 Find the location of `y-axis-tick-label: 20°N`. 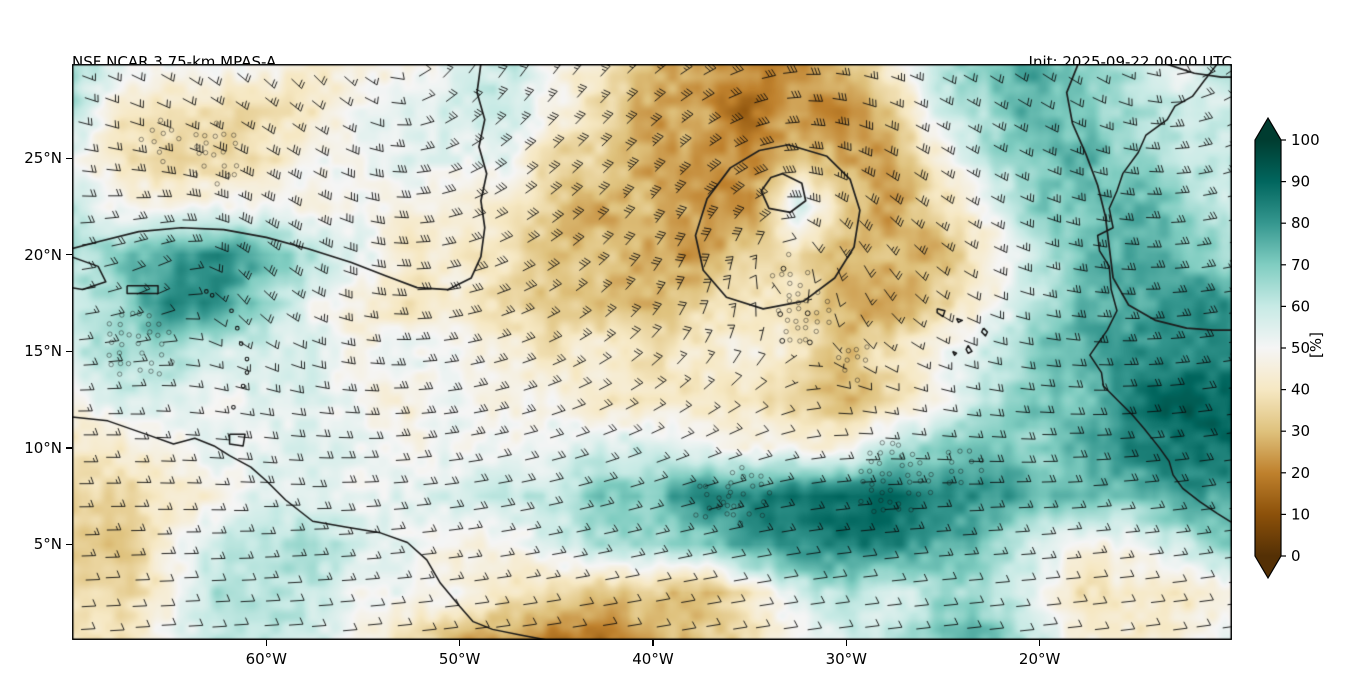

y-axis-tick-label: 20°N is located at coordinates (43, 254).